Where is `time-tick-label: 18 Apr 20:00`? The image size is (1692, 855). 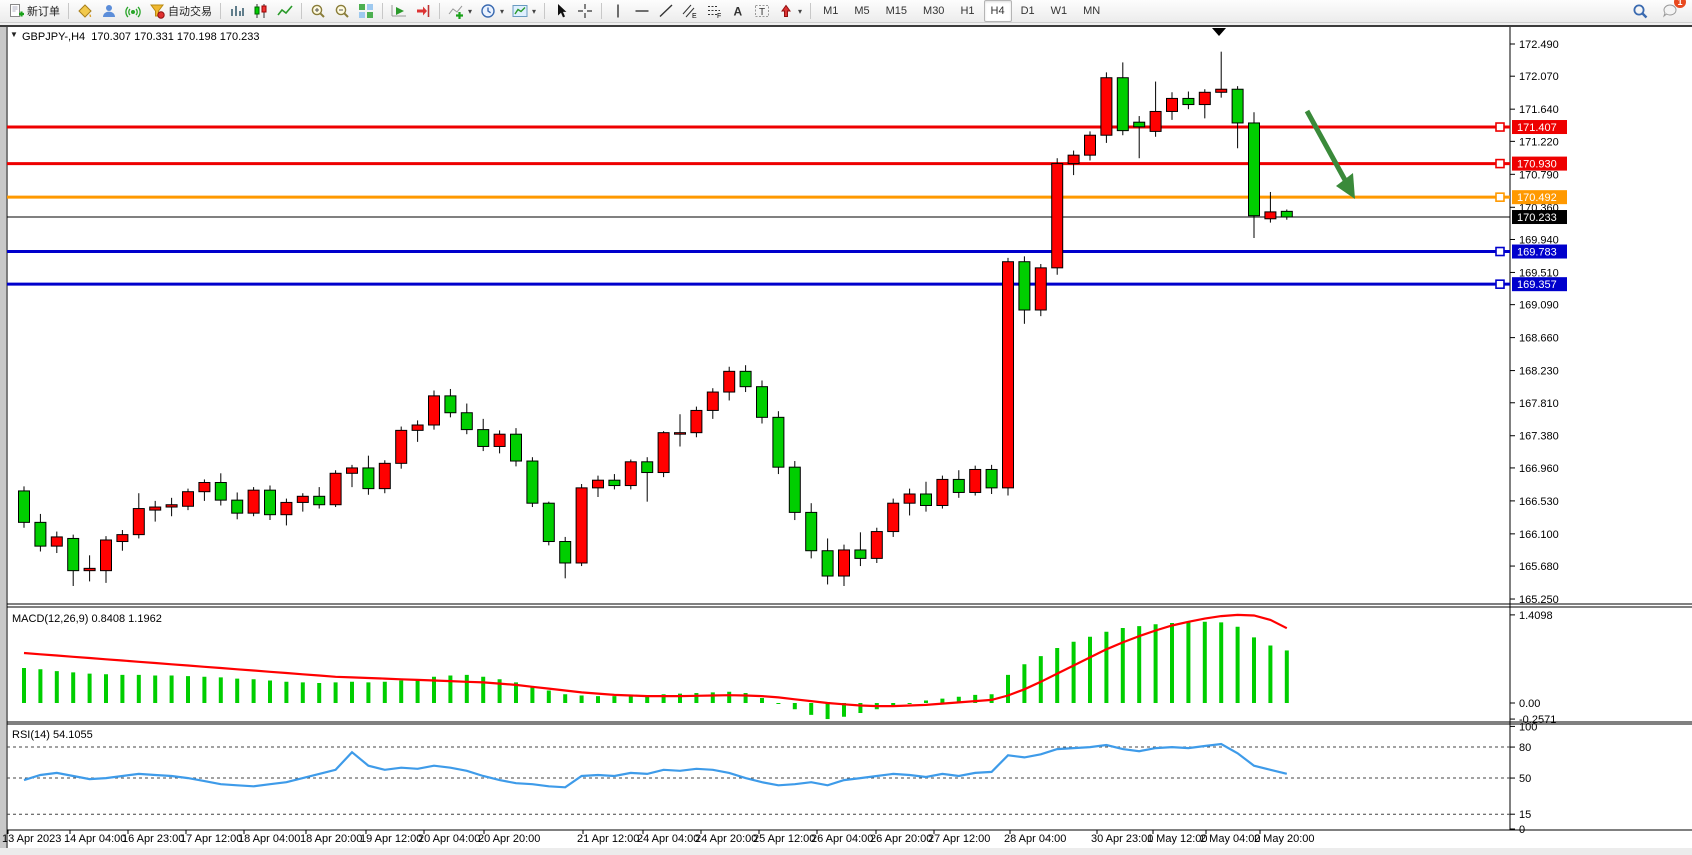 time-tick-label: 18 Apr 20:00 is located at coordinates (331, 839).